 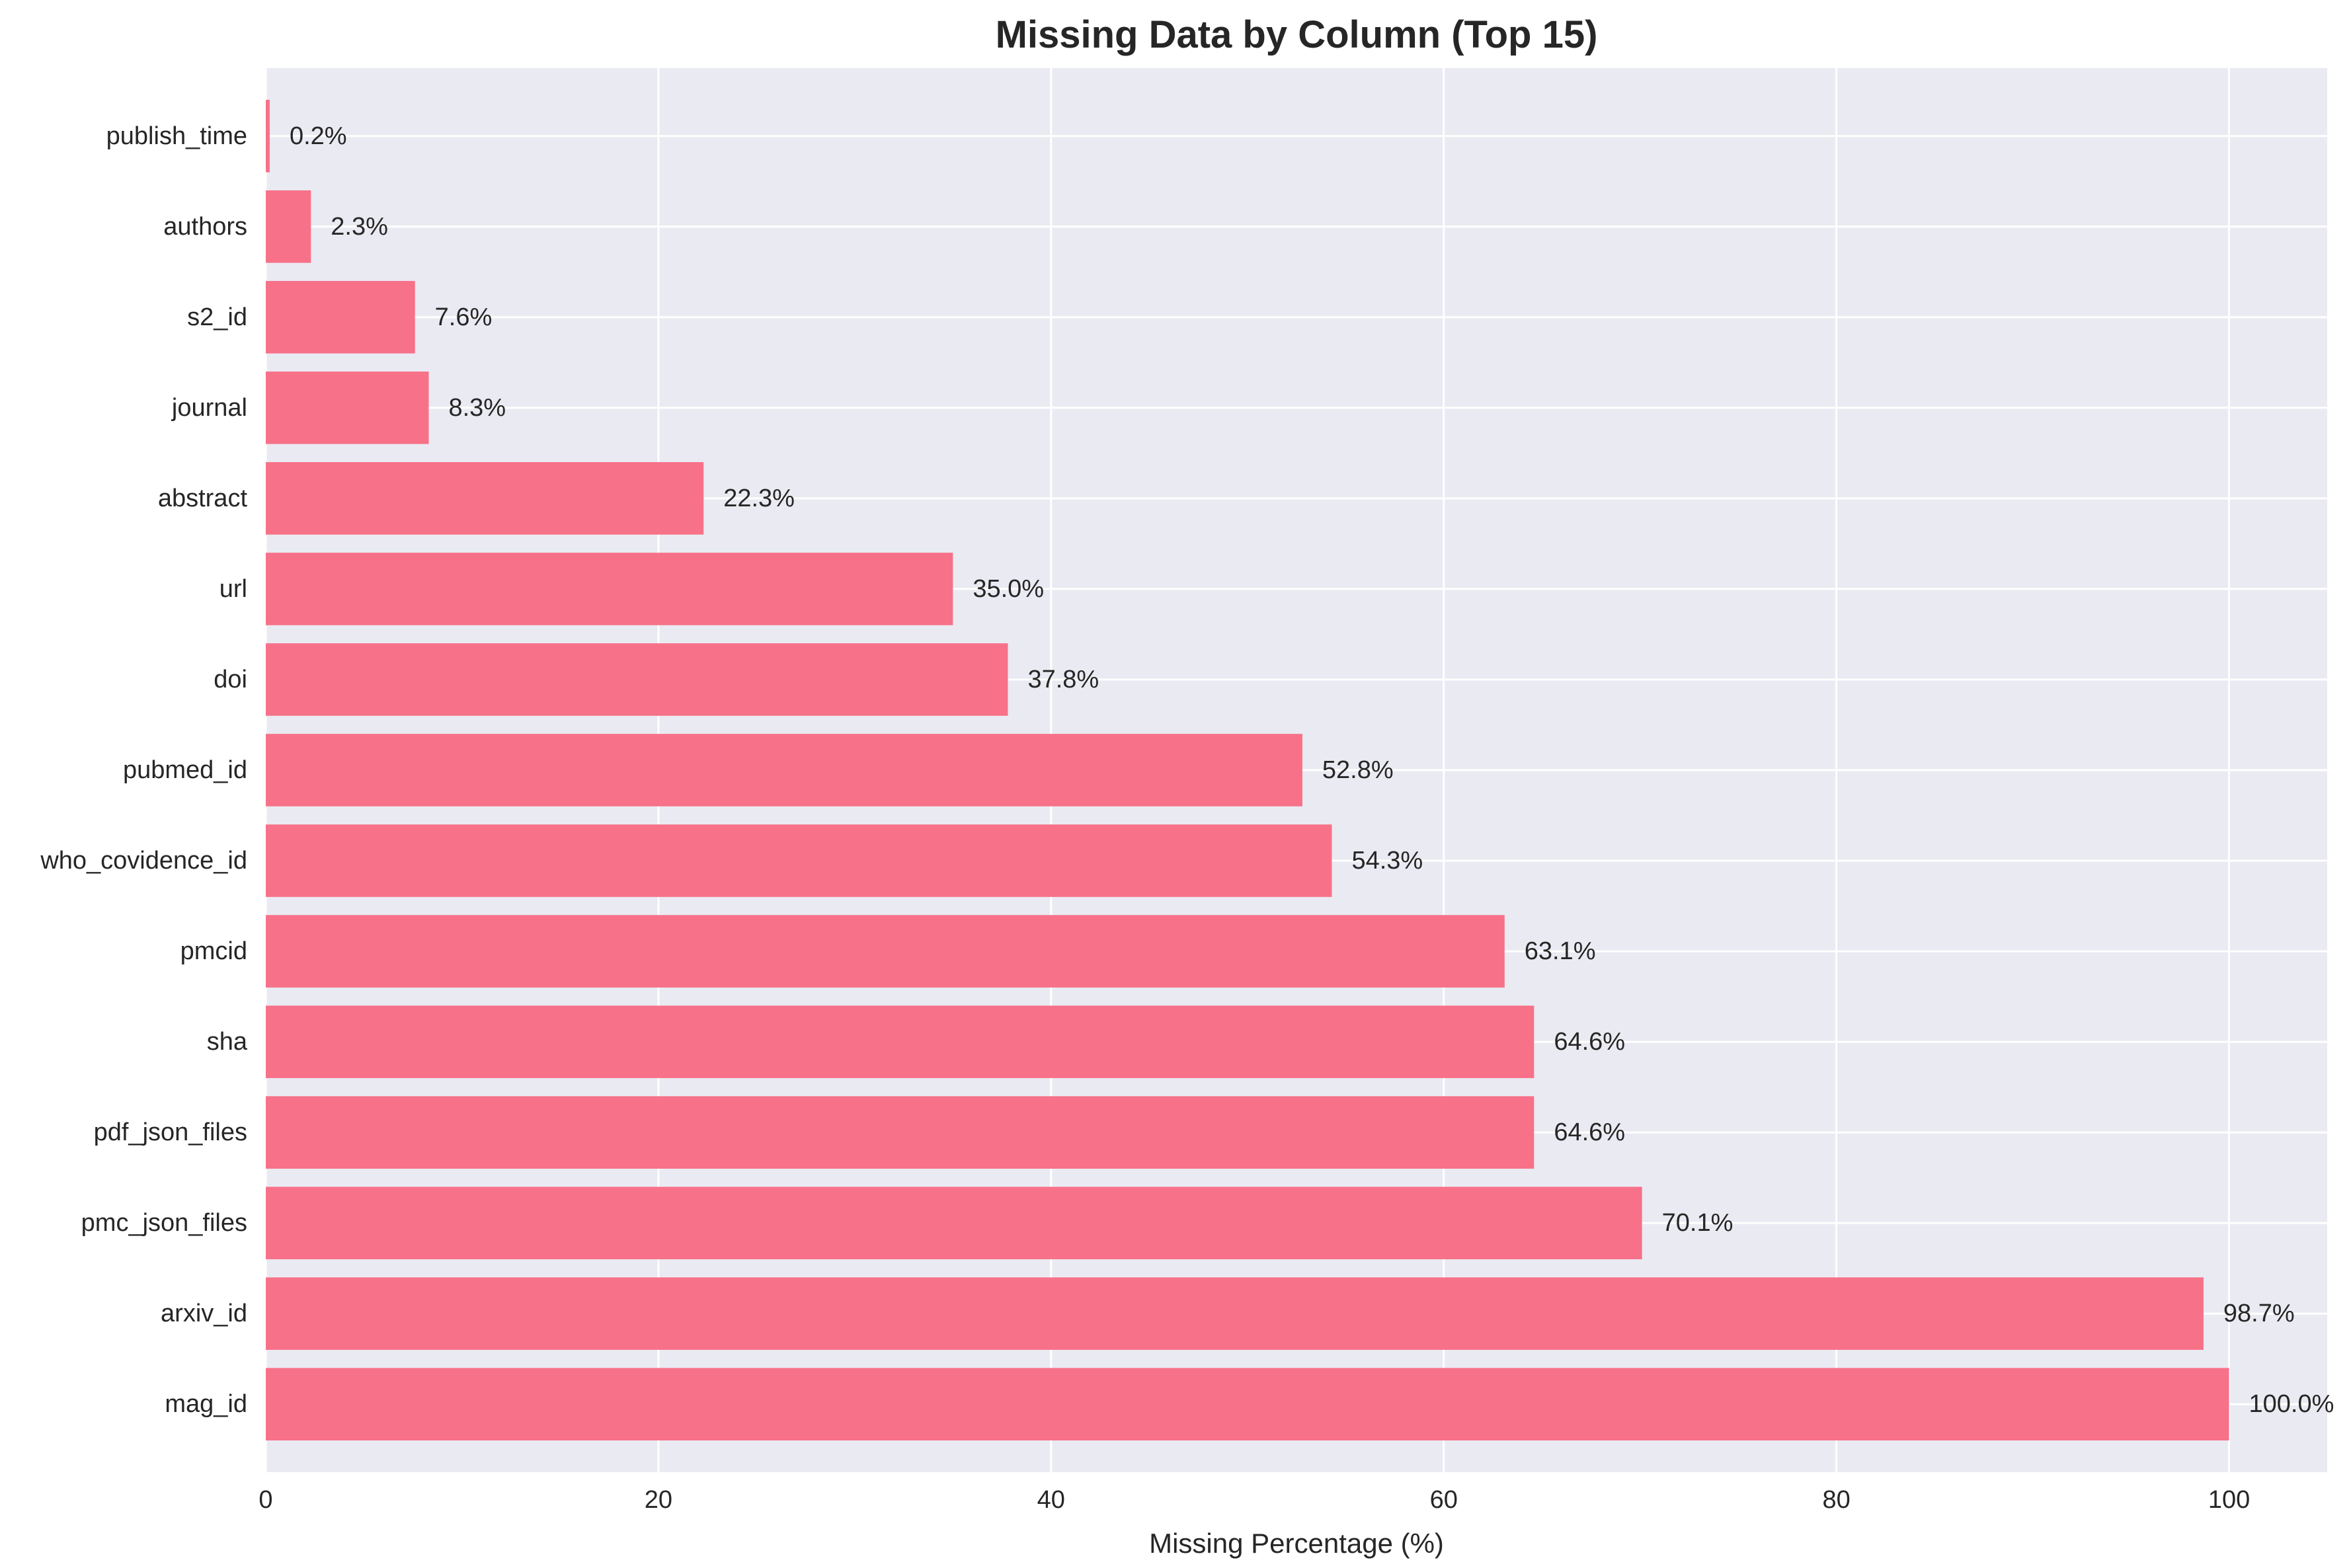 I want to click on data-label-pmcid: 63.1%, so click(x=1560, y=951).